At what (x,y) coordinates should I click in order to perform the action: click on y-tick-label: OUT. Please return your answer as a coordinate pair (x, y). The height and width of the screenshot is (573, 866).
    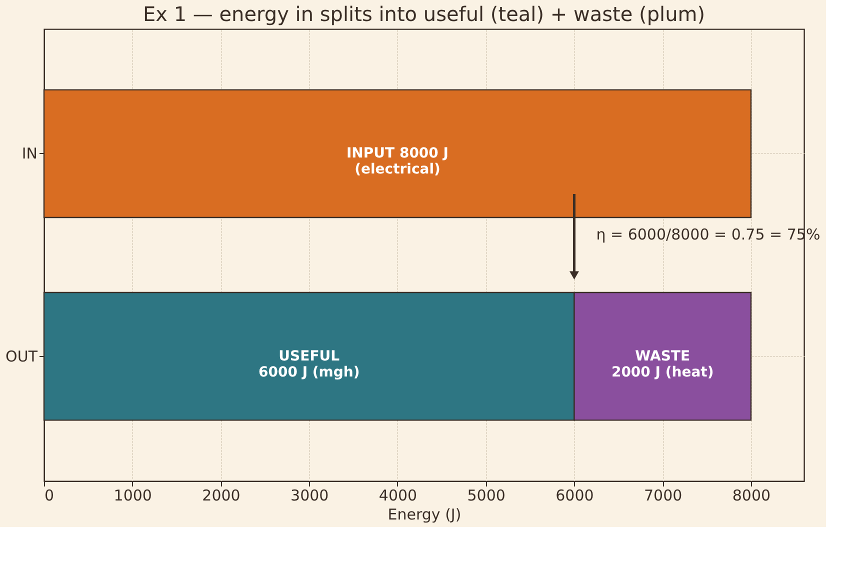
    Looking at the image, I should click on (22, 356).